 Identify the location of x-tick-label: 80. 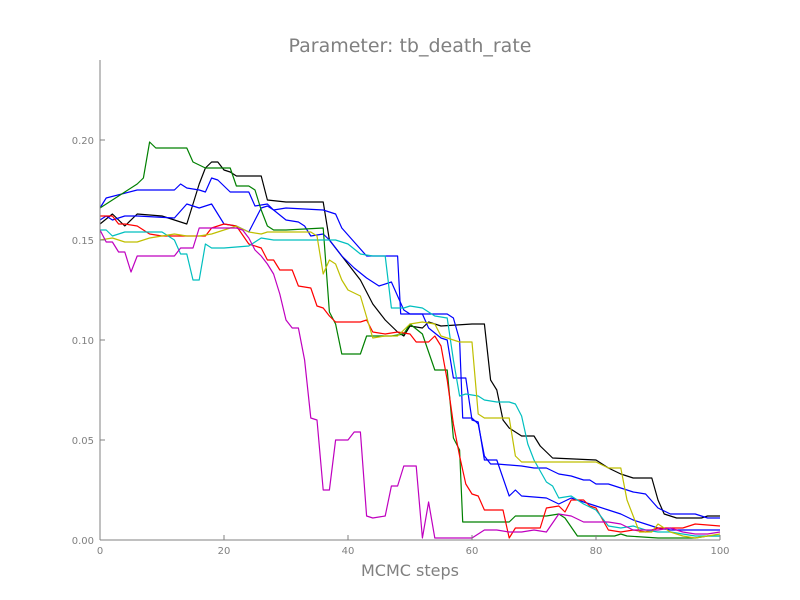
(596, 551).